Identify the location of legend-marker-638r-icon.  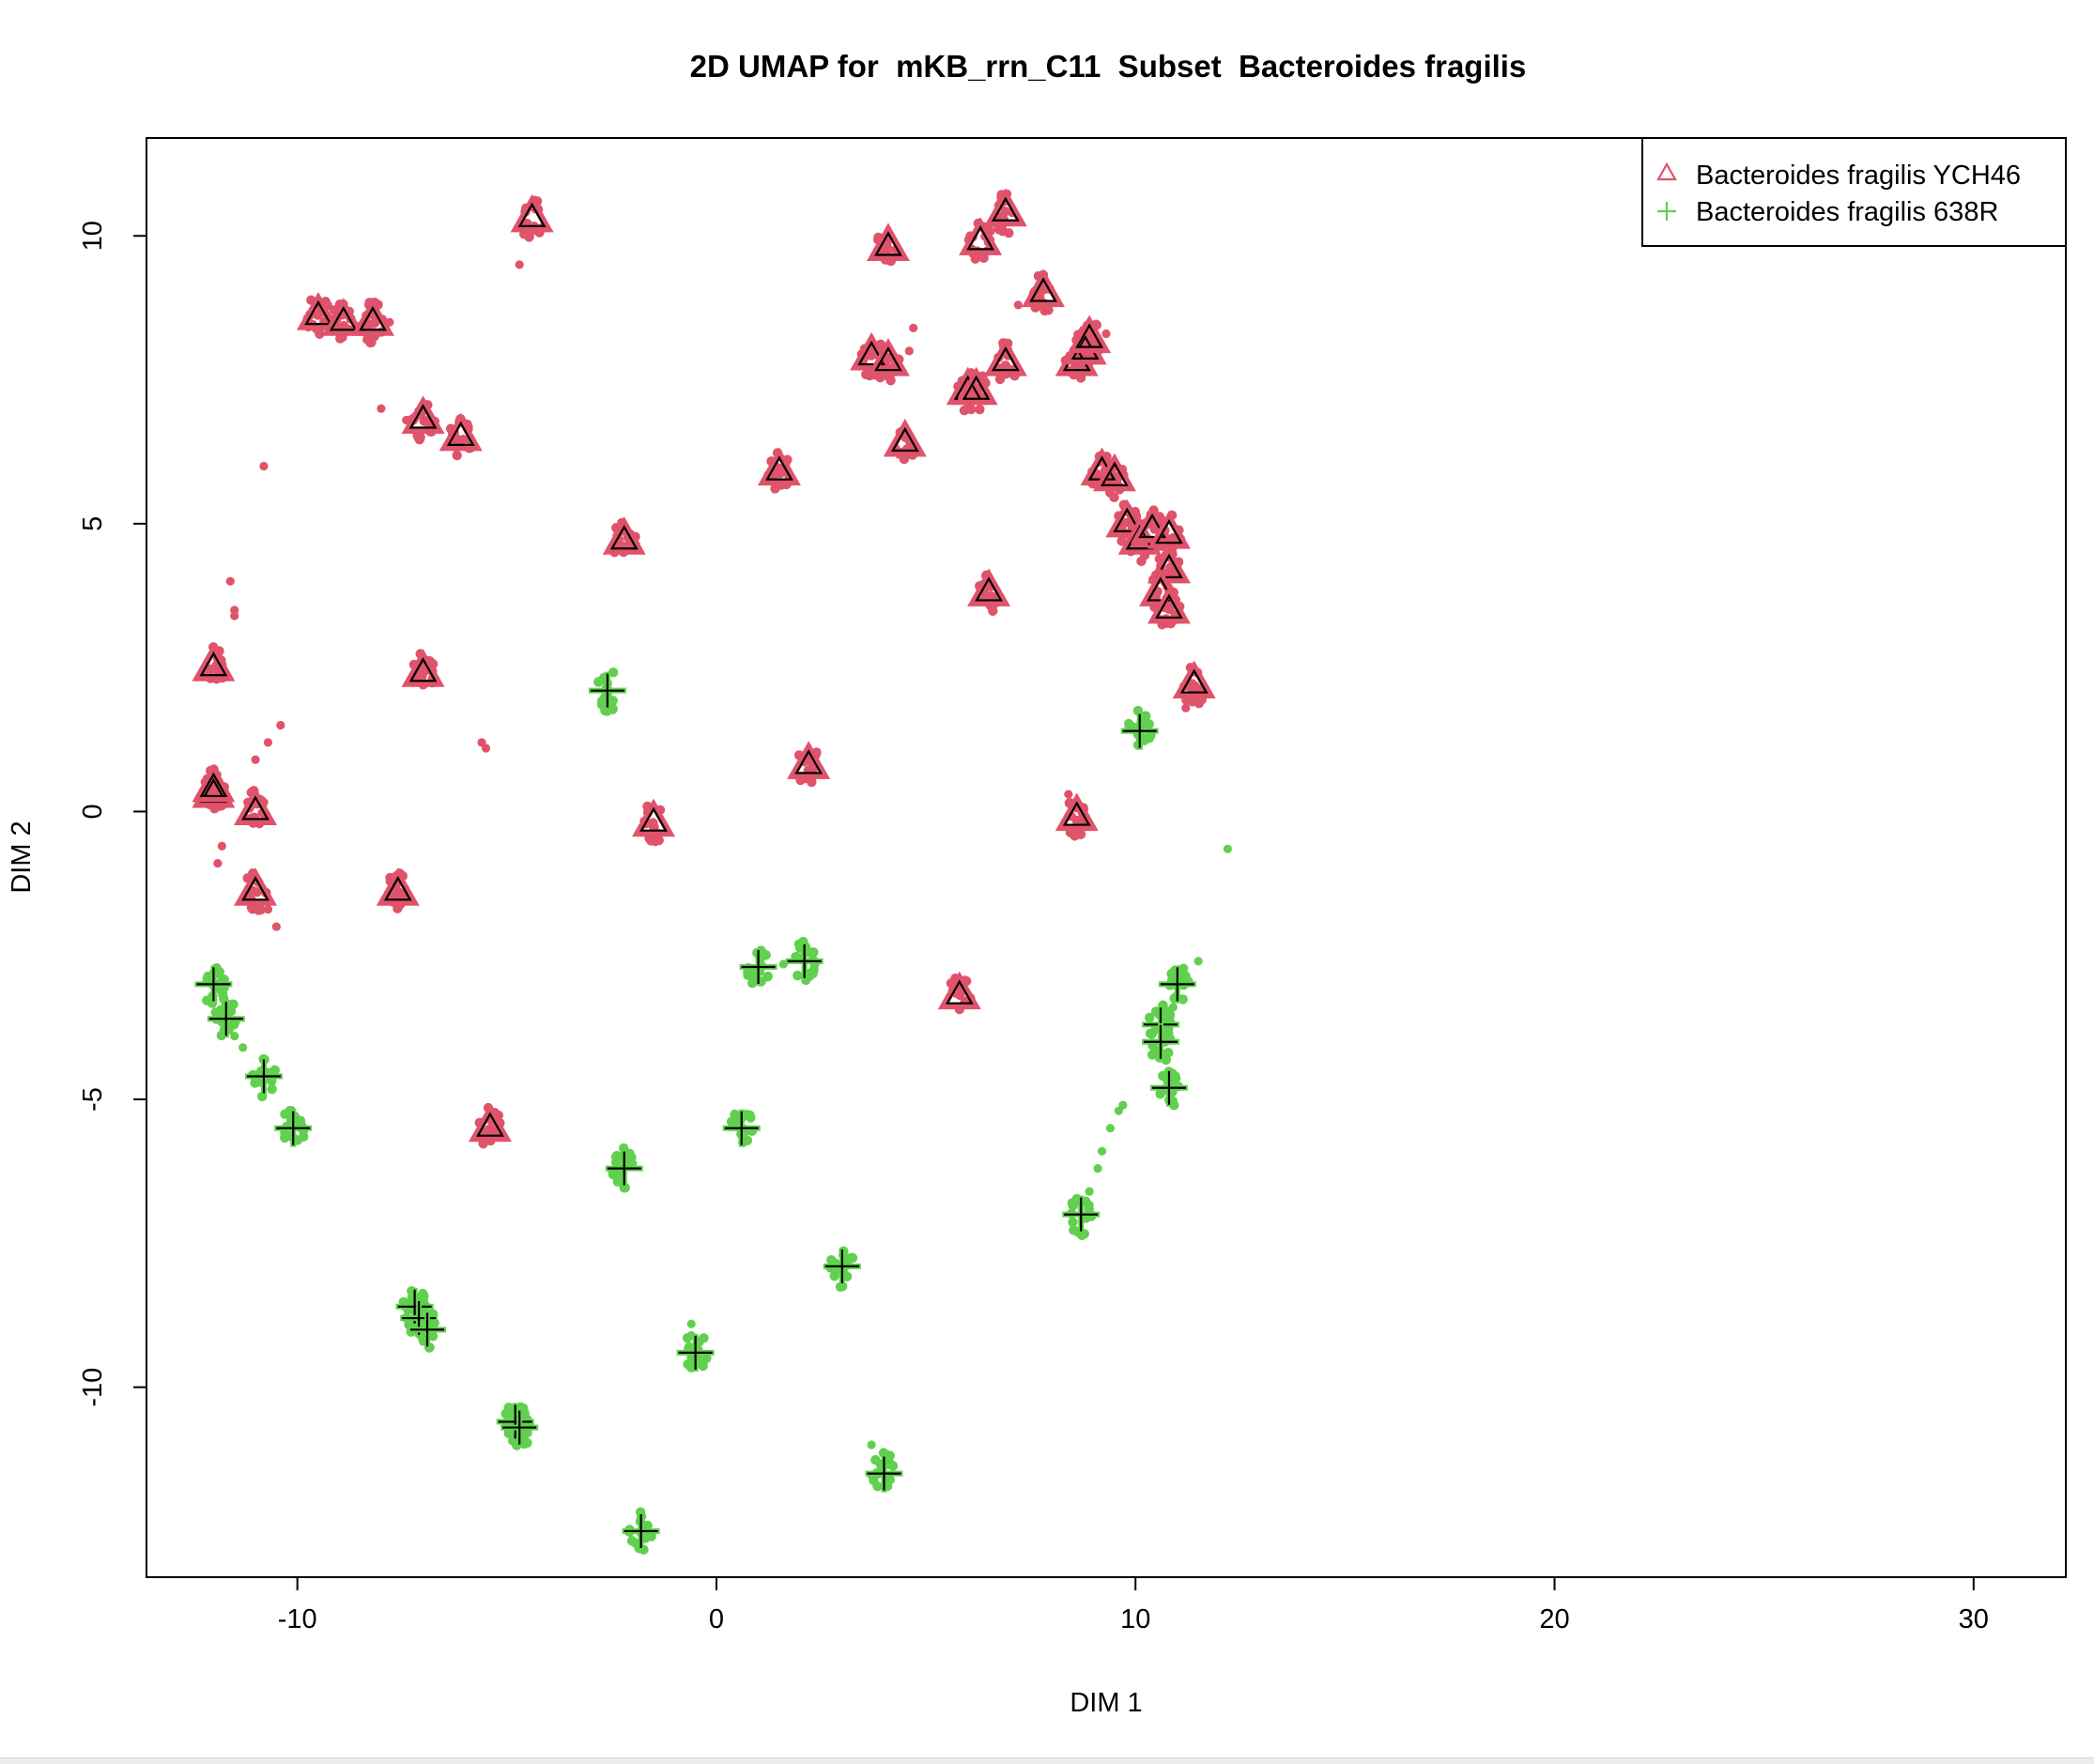
(1666, 212).